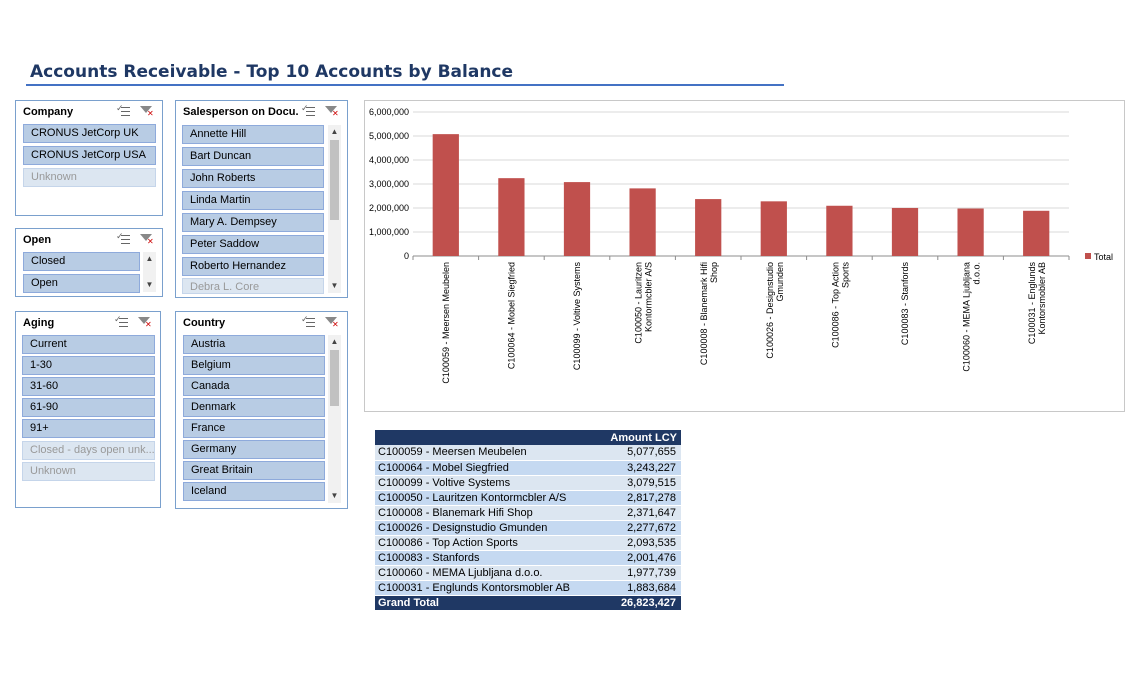 This screenshot has width=1140, height=687. What do you see at coordinates (389, 136) in the screenshot?
I see `y-tick-label: 5,000,000` at bounding box center [389, 136].